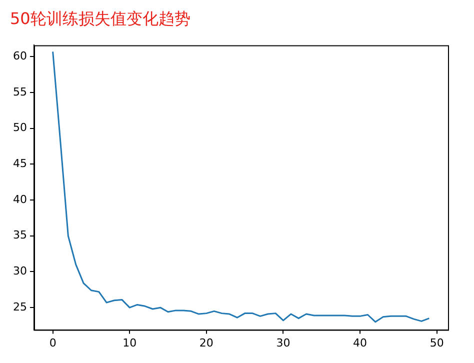 The image size is (474, 363). What do you see at coordinates (129, 343) in the screenshot?
I see `x-tick-label: 10` at bounding box center [129, 343].